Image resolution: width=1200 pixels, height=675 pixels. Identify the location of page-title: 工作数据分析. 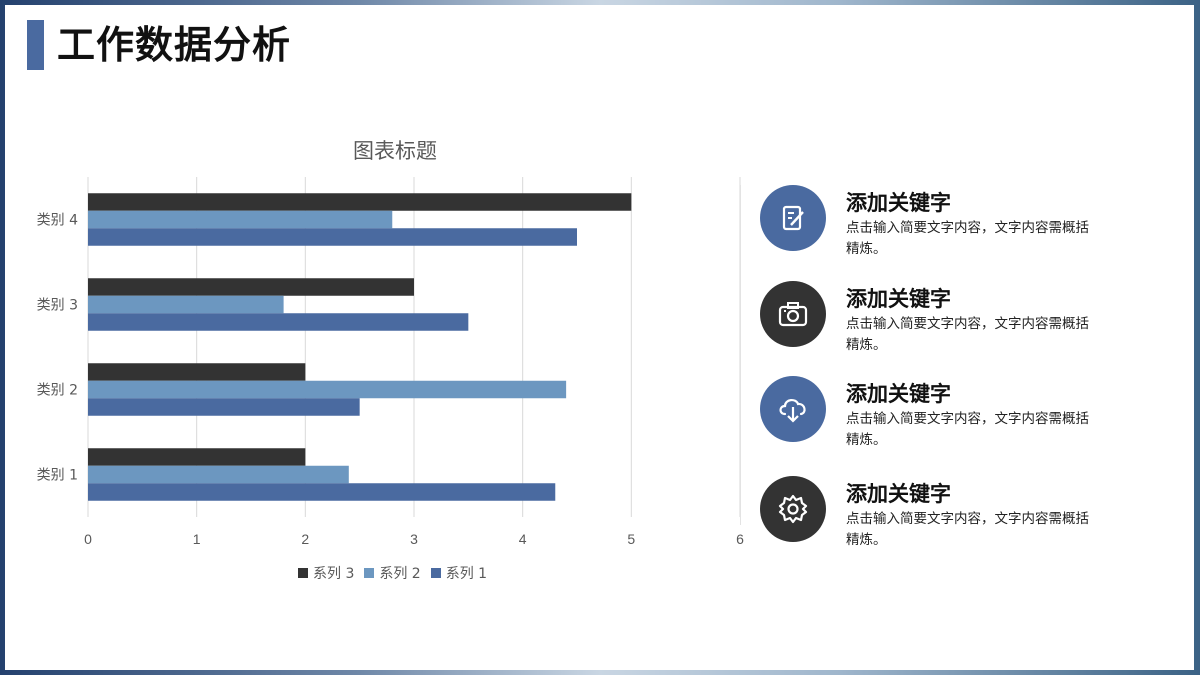
(174, 45).